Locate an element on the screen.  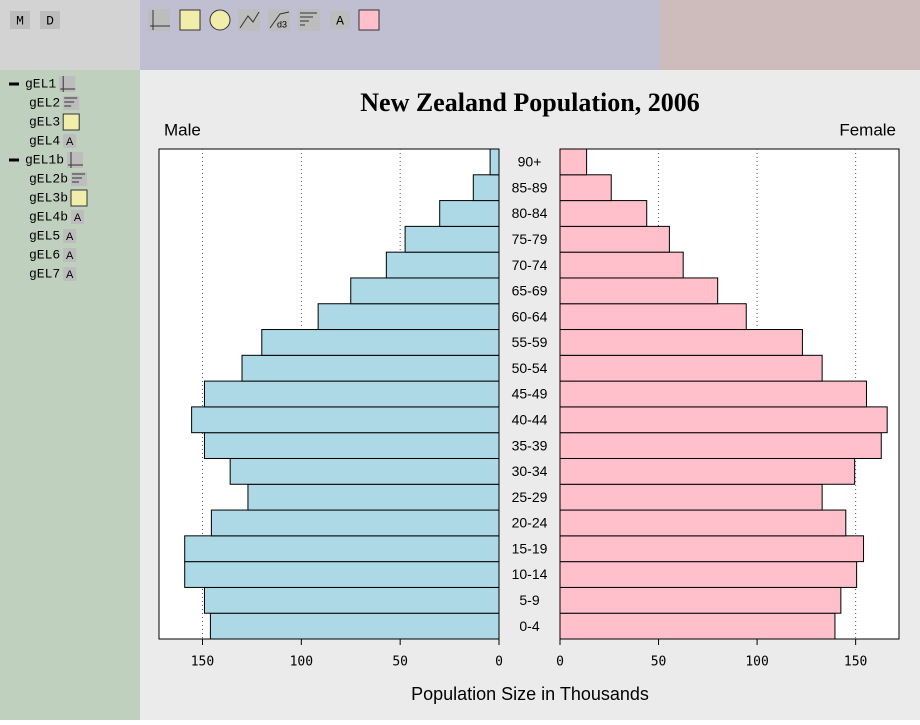
category-label: 85-89 is located at coordinates (530, 187).